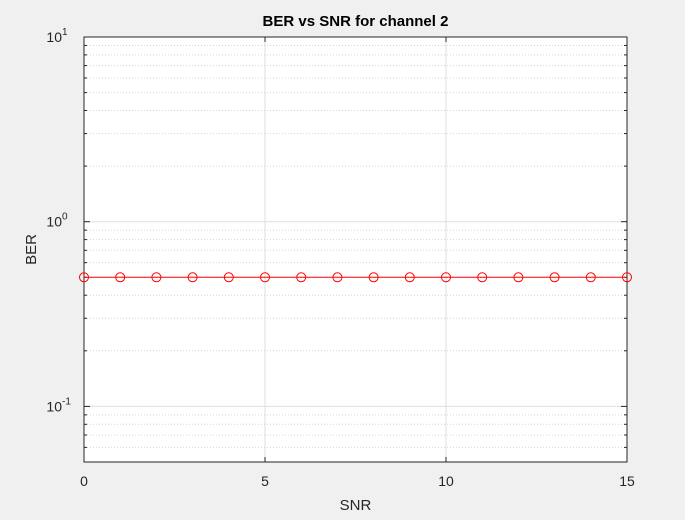 This screenshot has height=520, width=685. What do you see at coordinates (84, 481) in the screenshot?
I see `x-tick-label: 0` at bounding box center [84, 481].